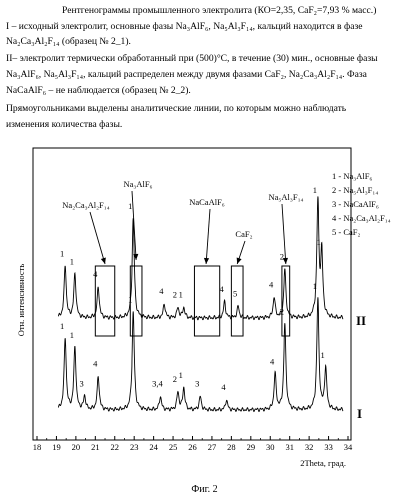  Describe the element at coordinates (115, 447) in the screenshot. I see `x-tick-label: 22` at that location.